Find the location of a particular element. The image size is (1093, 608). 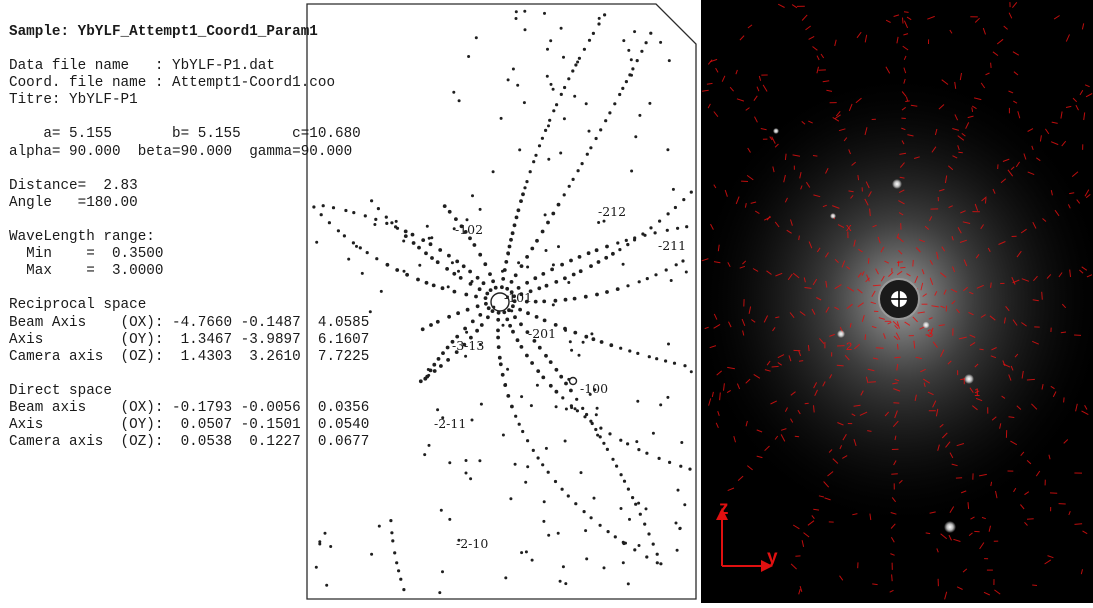

info-line: WaveLength range: is located at coordinates (82, 237).